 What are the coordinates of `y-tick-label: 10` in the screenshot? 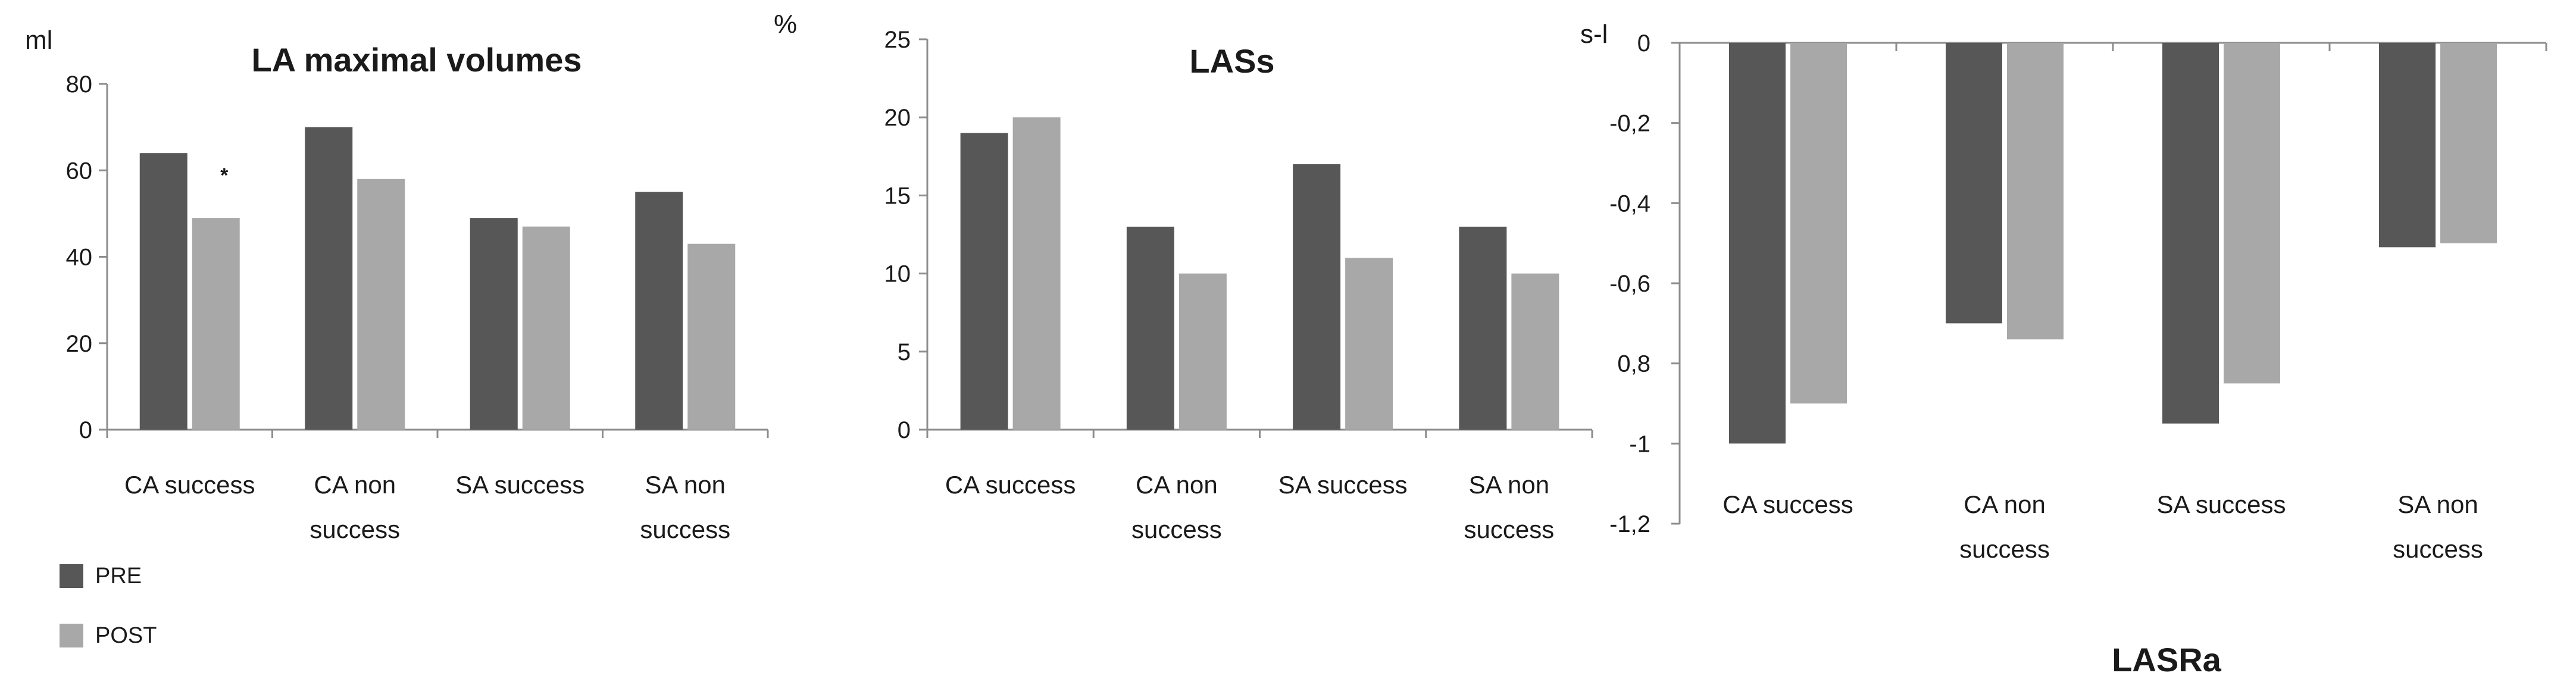 It's located at (897, 274).